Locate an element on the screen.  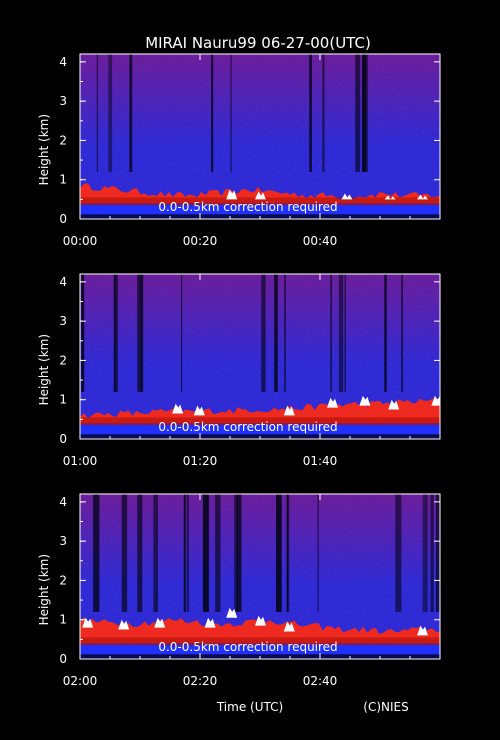
credit-label: (C)NIES is located at coordinates (385, 707).